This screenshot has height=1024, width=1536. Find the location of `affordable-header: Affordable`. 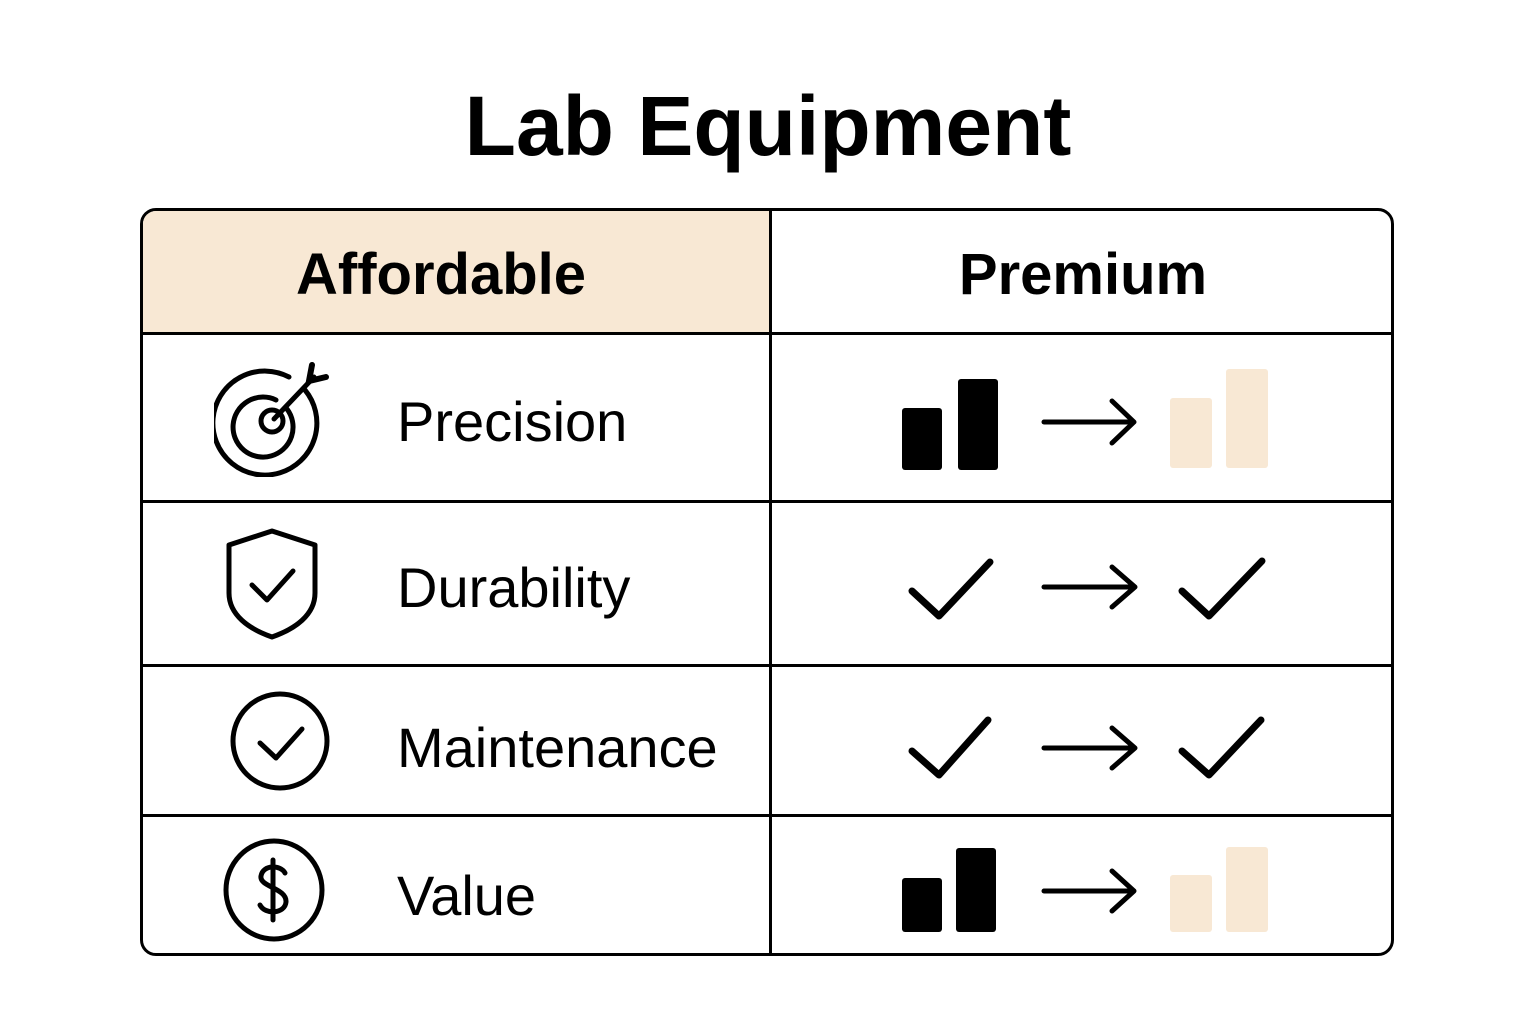

affordable-header: Affordable is located at coordinates (441, 274).